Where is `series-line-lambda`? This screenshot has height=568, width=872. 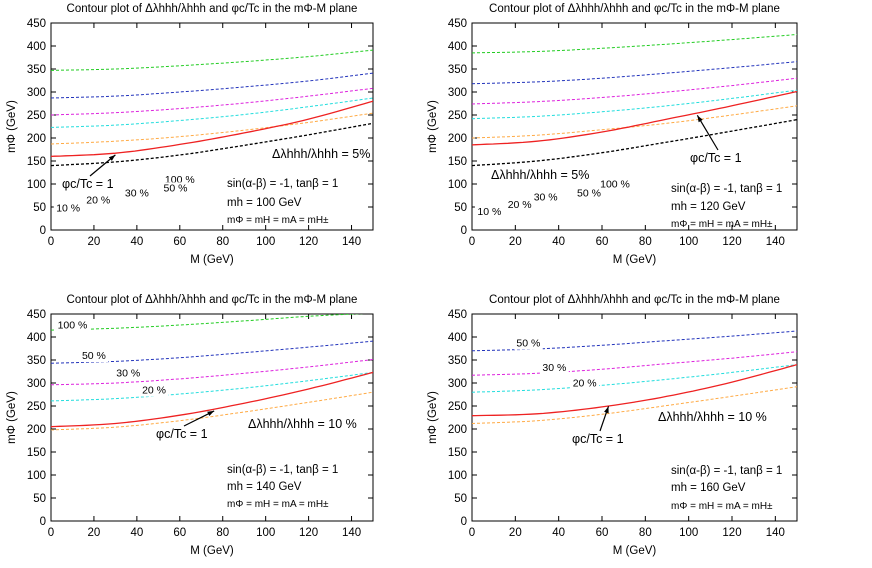
series-line-lambda is located at coordinates (212, 144).